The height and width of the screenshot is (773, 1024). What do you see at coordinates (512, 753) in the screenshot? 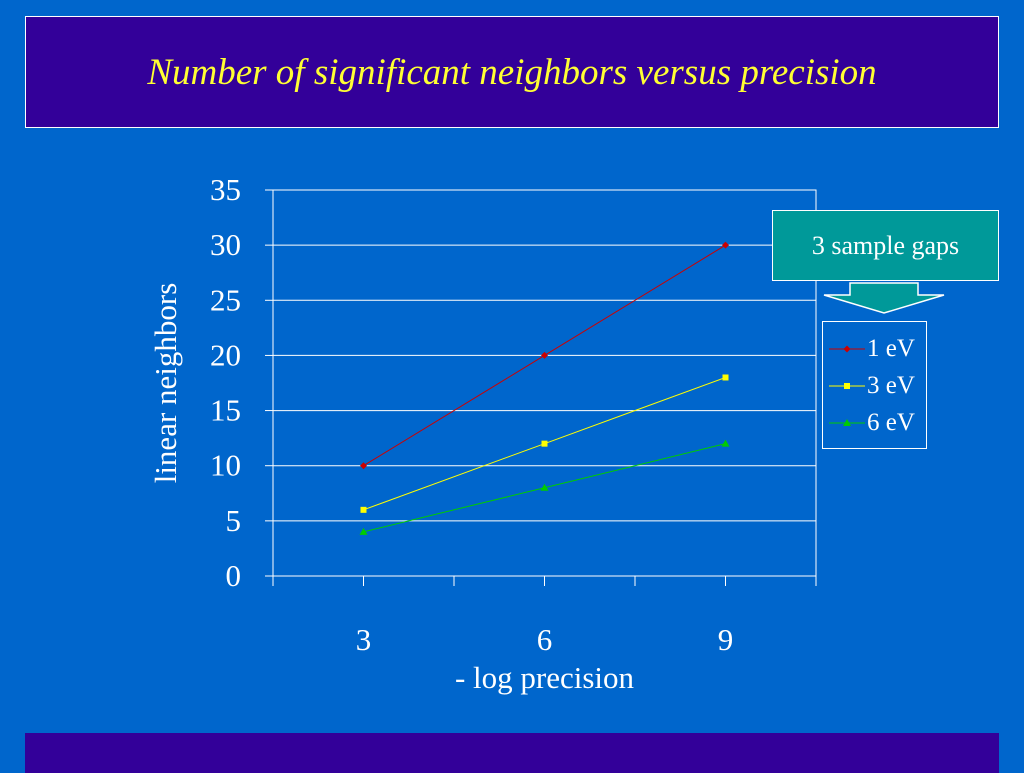
I see `footer-bar` at bounding box center [512, 753].